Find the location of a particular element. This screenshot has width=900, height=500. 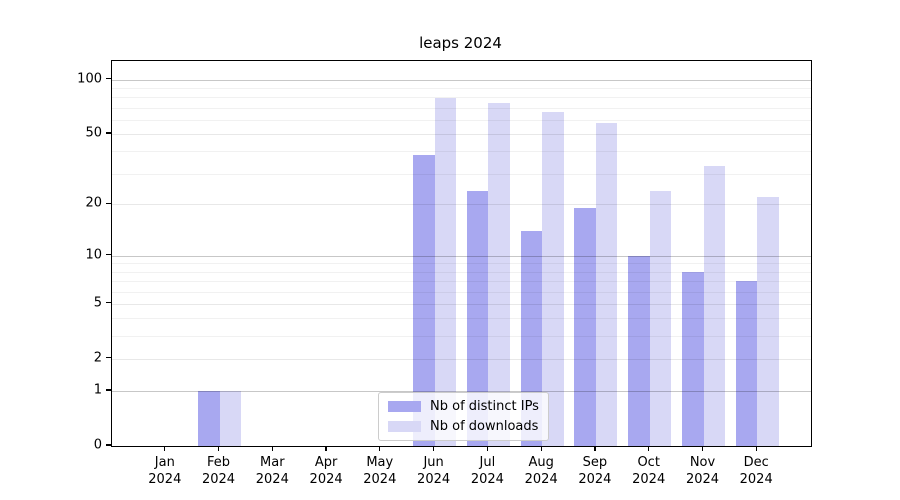

bar-distinct-ips-jul is located at coordinates (477, 318).